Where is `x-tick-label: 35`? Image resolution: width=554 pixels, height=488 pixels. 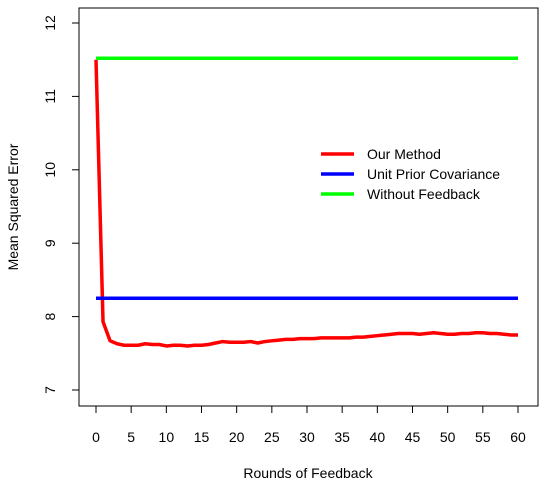 x-tick-label: 35 is located at coordinates (342, 437).